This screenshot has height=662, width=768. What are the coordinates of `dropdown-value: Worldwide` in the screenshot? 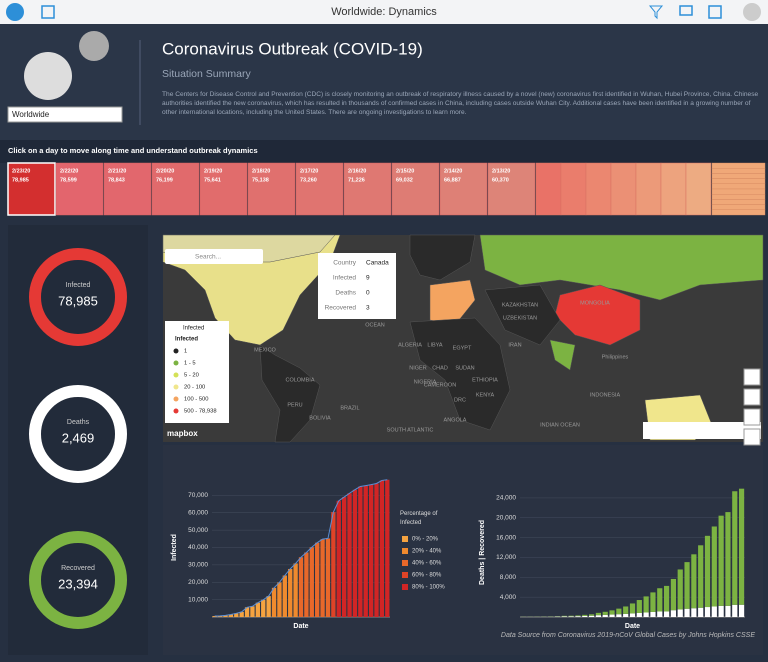 It's located at (31, 114).